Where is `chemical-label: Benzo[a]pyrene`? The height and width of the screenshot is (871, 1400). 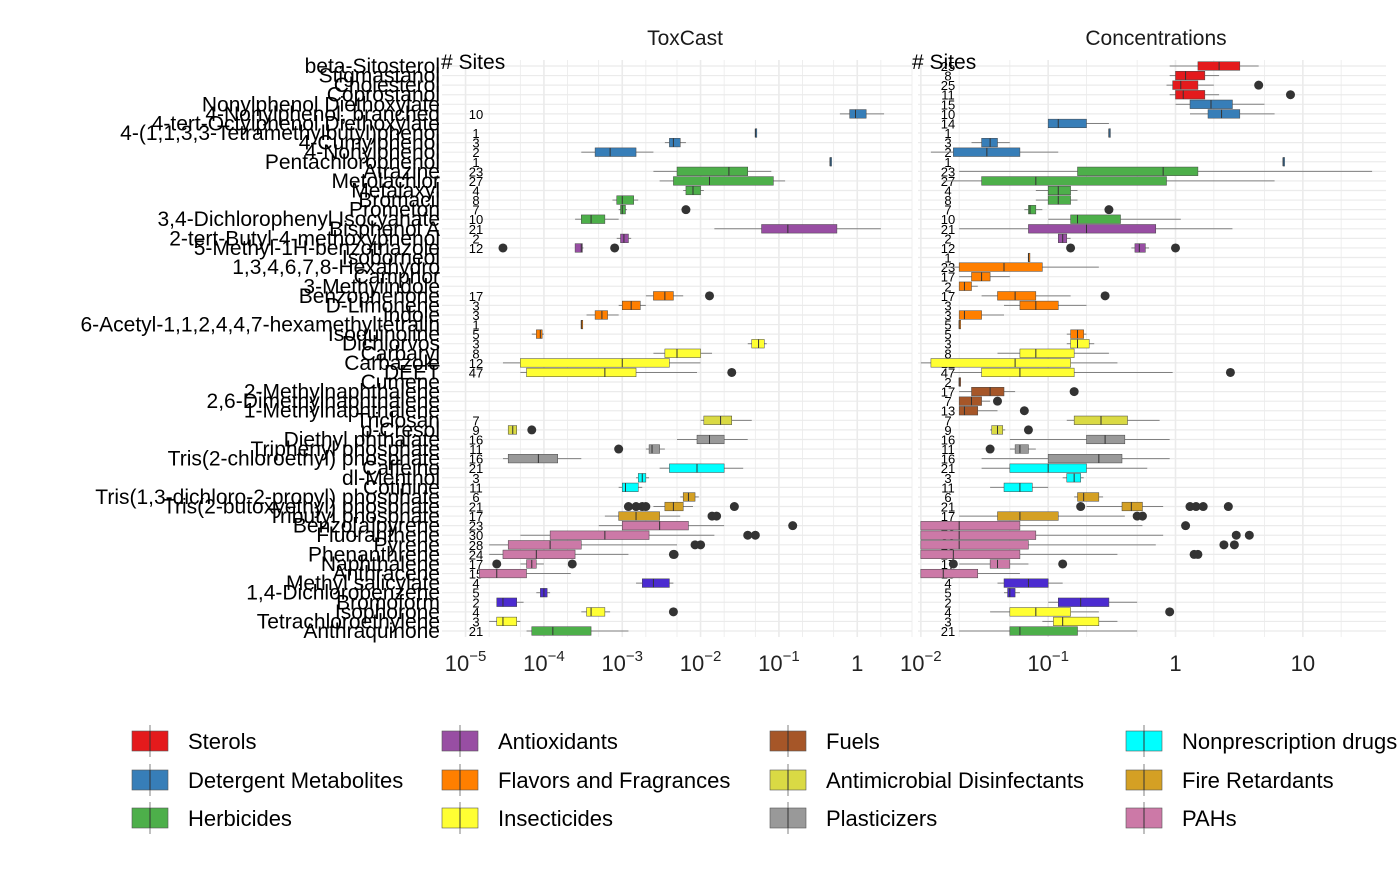
chemical-label: Benzo[a]pyrene is located at coordinates (366, 526).